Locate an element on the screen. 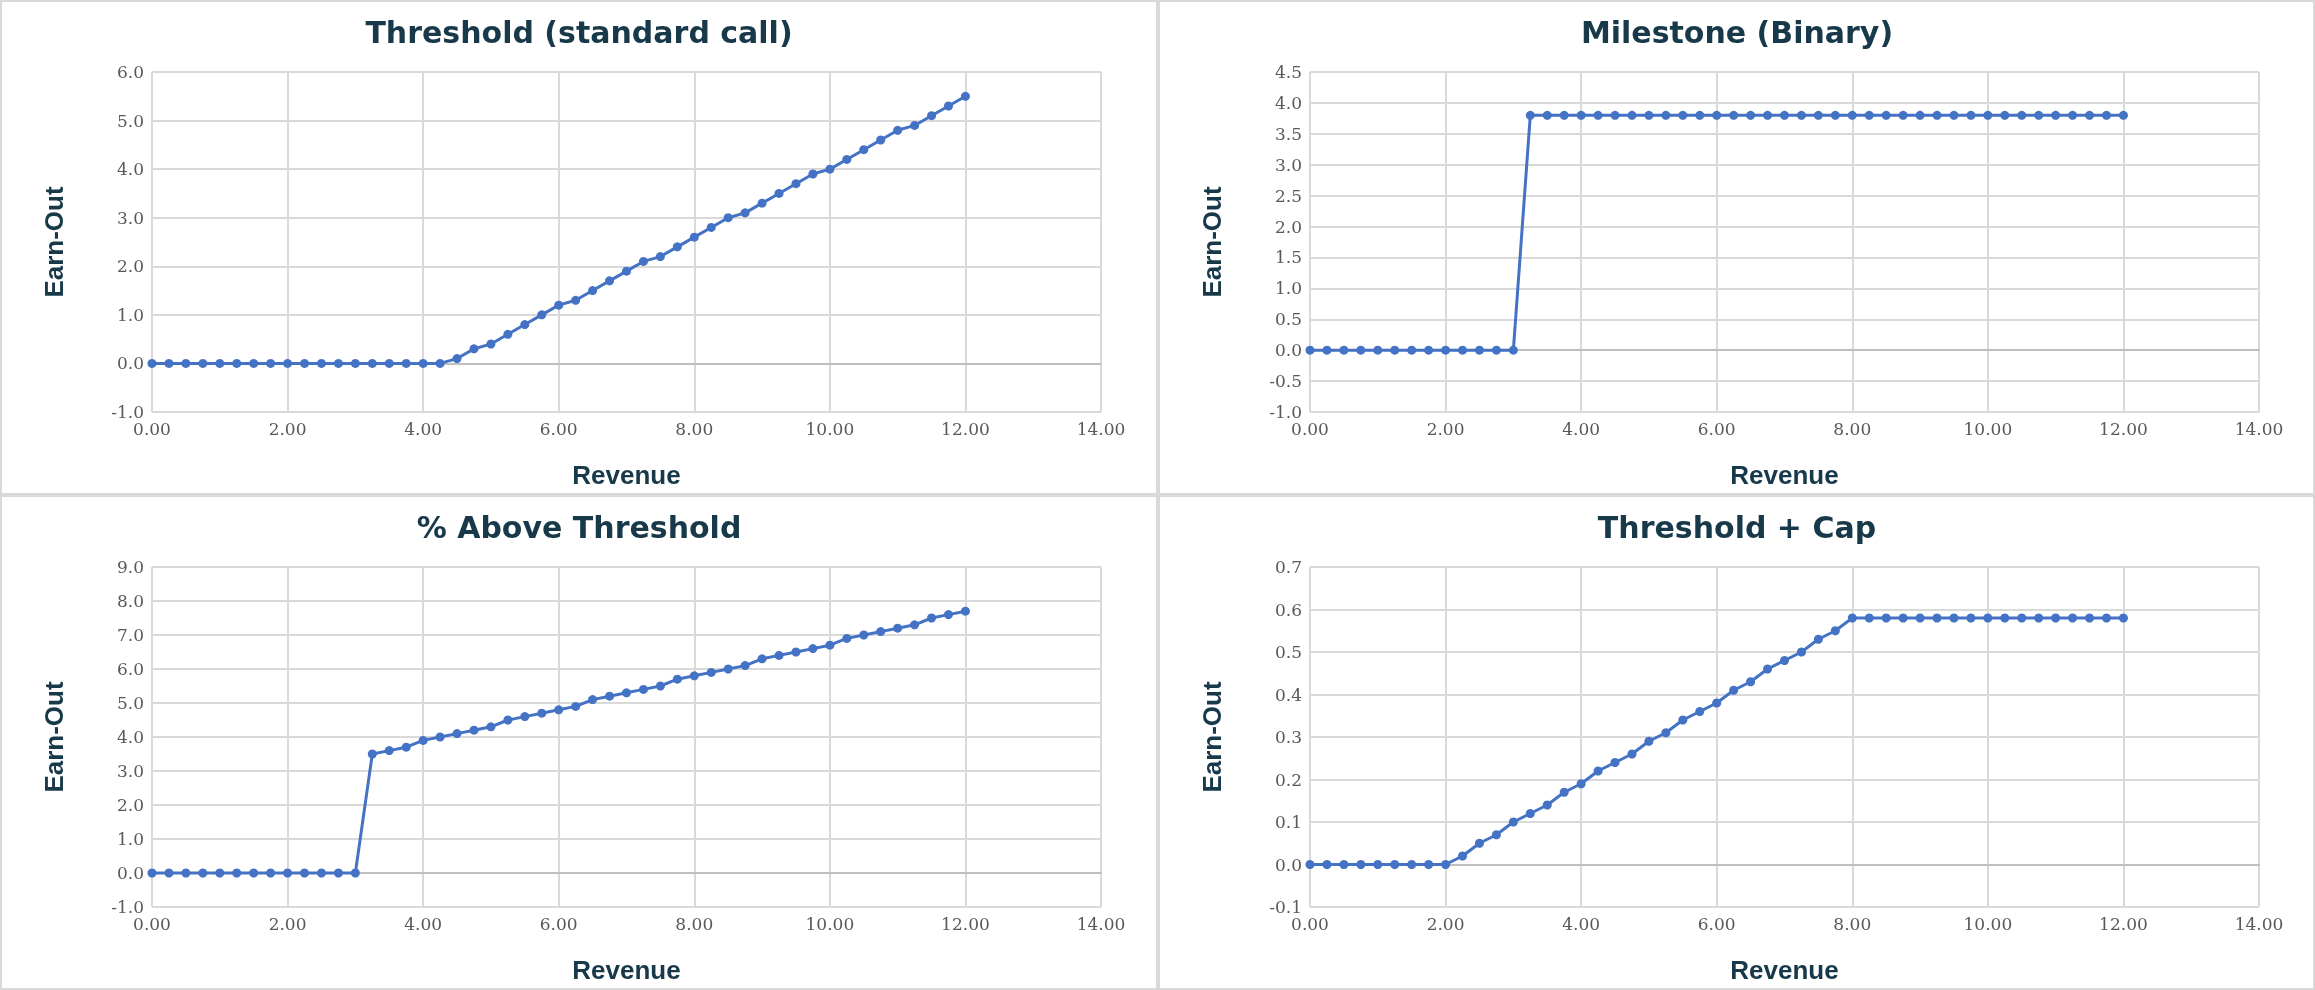  y-axis-title: Earn-Out is located at coordinates (1211, 737).